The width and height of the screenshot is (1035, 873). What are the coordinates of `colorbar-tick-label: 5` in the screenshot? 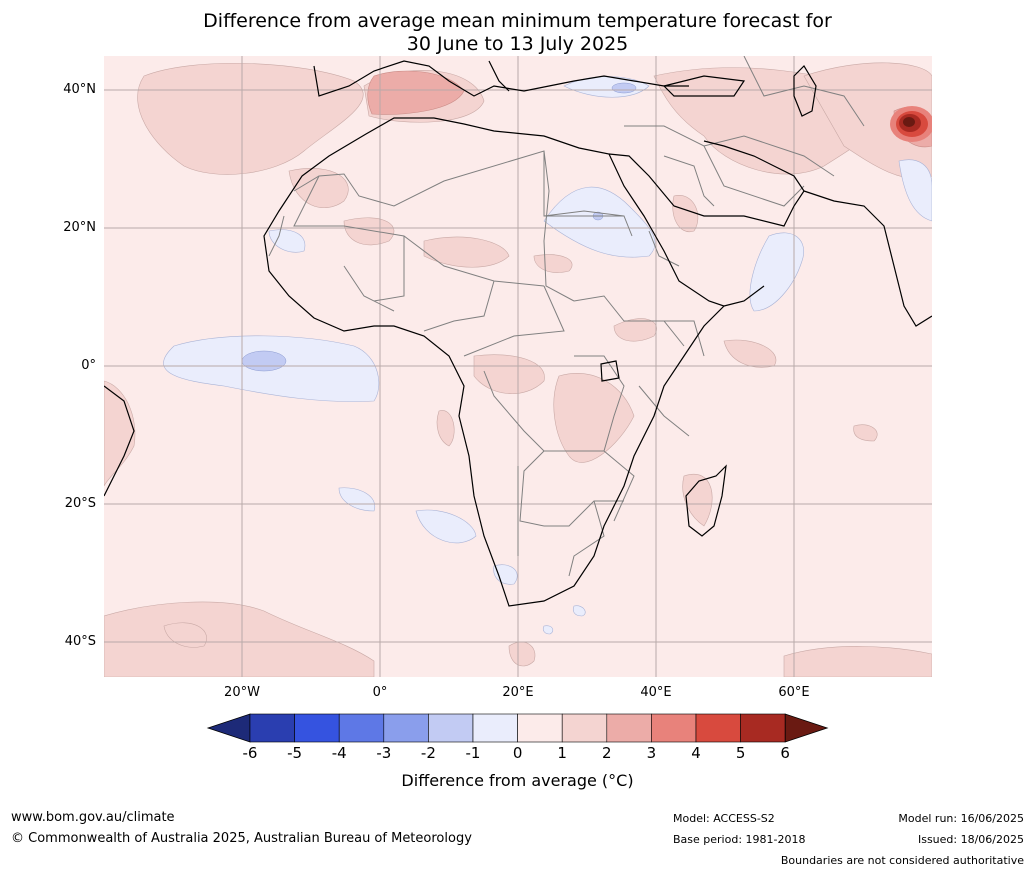 It's located at (740, 753).